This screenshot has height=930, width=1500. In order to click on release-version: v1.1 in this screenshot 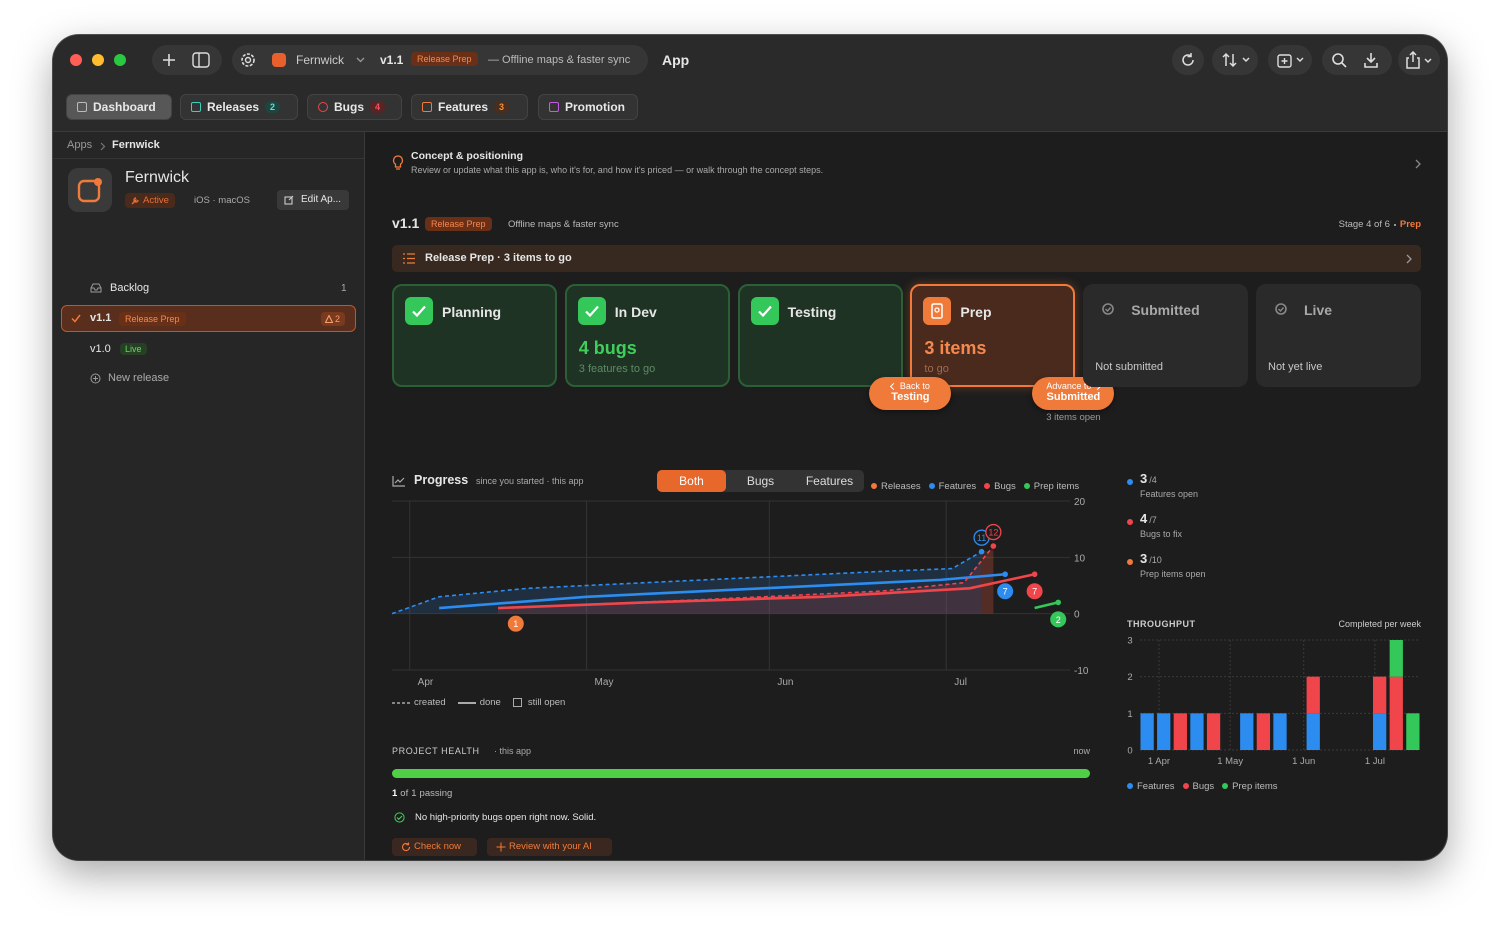, I will do `click(406, 223)`.